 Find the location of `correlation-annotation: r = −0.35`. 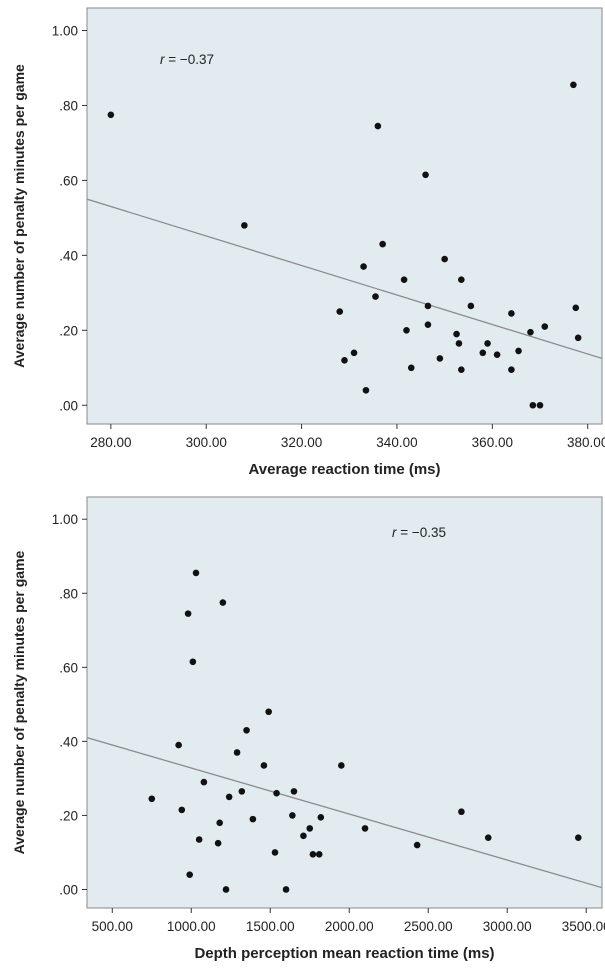

correlation-annotation: r = −0.35 is located at coordinates (419, 532).